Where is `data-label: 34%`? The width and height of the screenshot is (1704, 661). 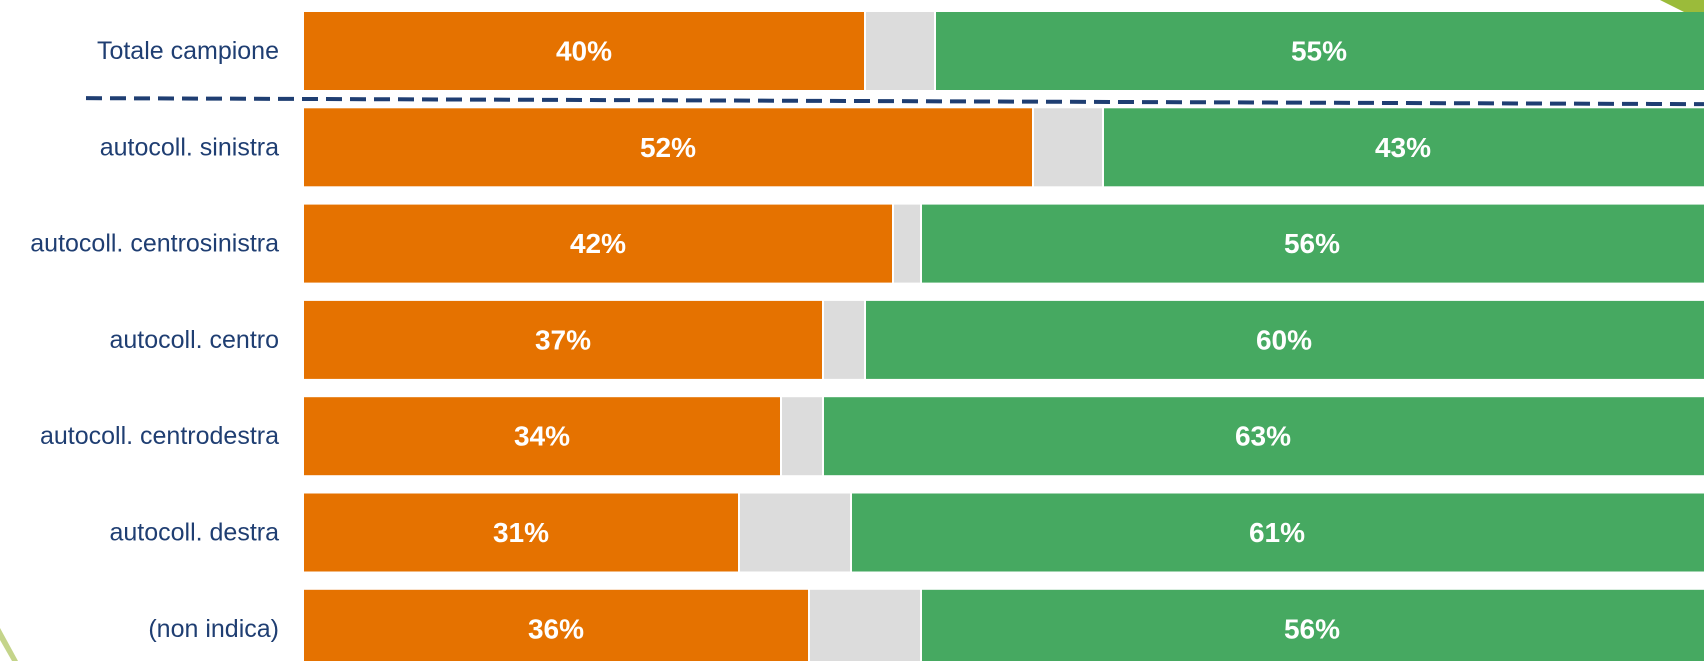 data-label: 34% is located at coordinates (542, 436).